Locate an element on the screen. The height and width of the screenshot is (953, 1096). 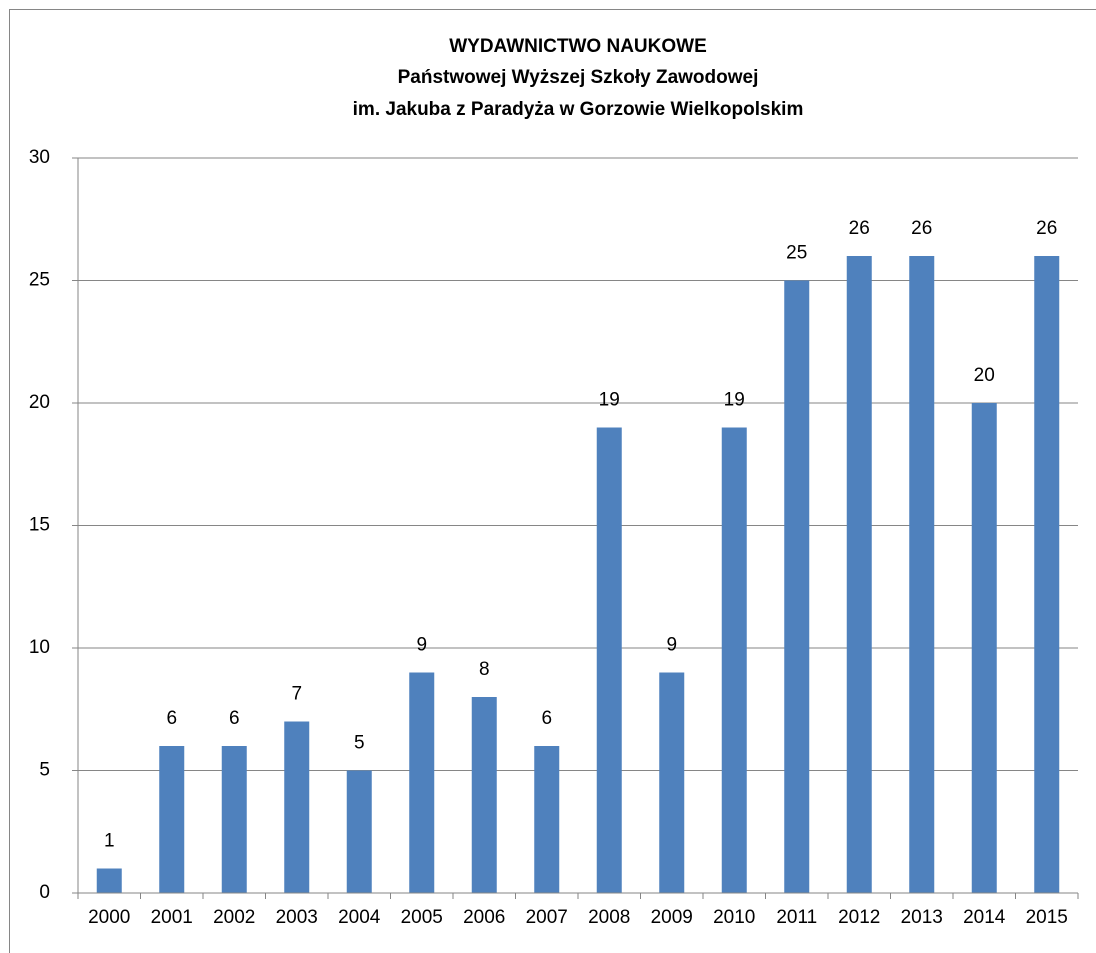
x-tick-label: 2005 is located at coordinates (422, 917).